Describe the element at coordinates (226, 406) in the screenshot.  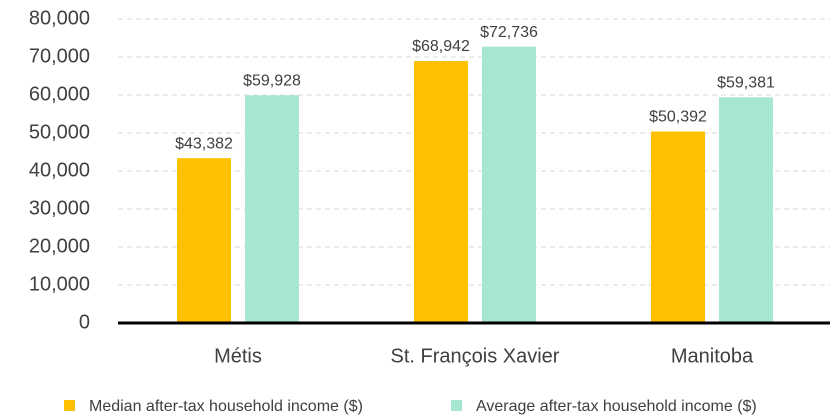
I see `legend-label: Median after-tax household income ($)` at that location.